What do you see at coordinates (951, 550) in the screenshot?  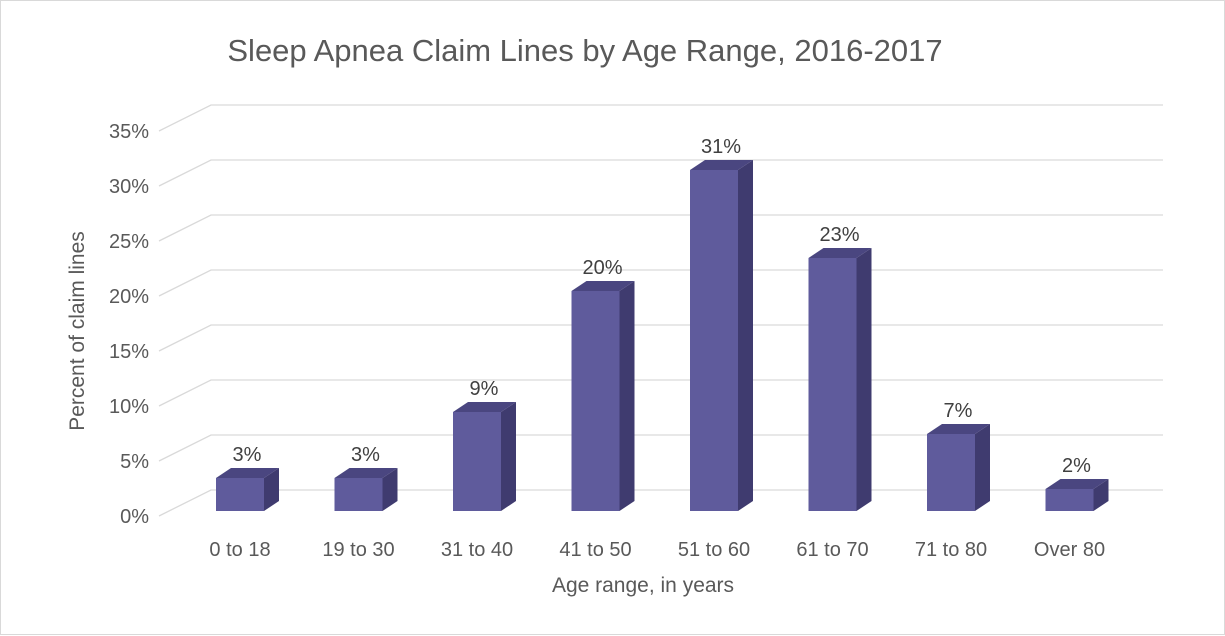 I see `x-tick-label: 71 to 80` at bounding box center [951, 550].